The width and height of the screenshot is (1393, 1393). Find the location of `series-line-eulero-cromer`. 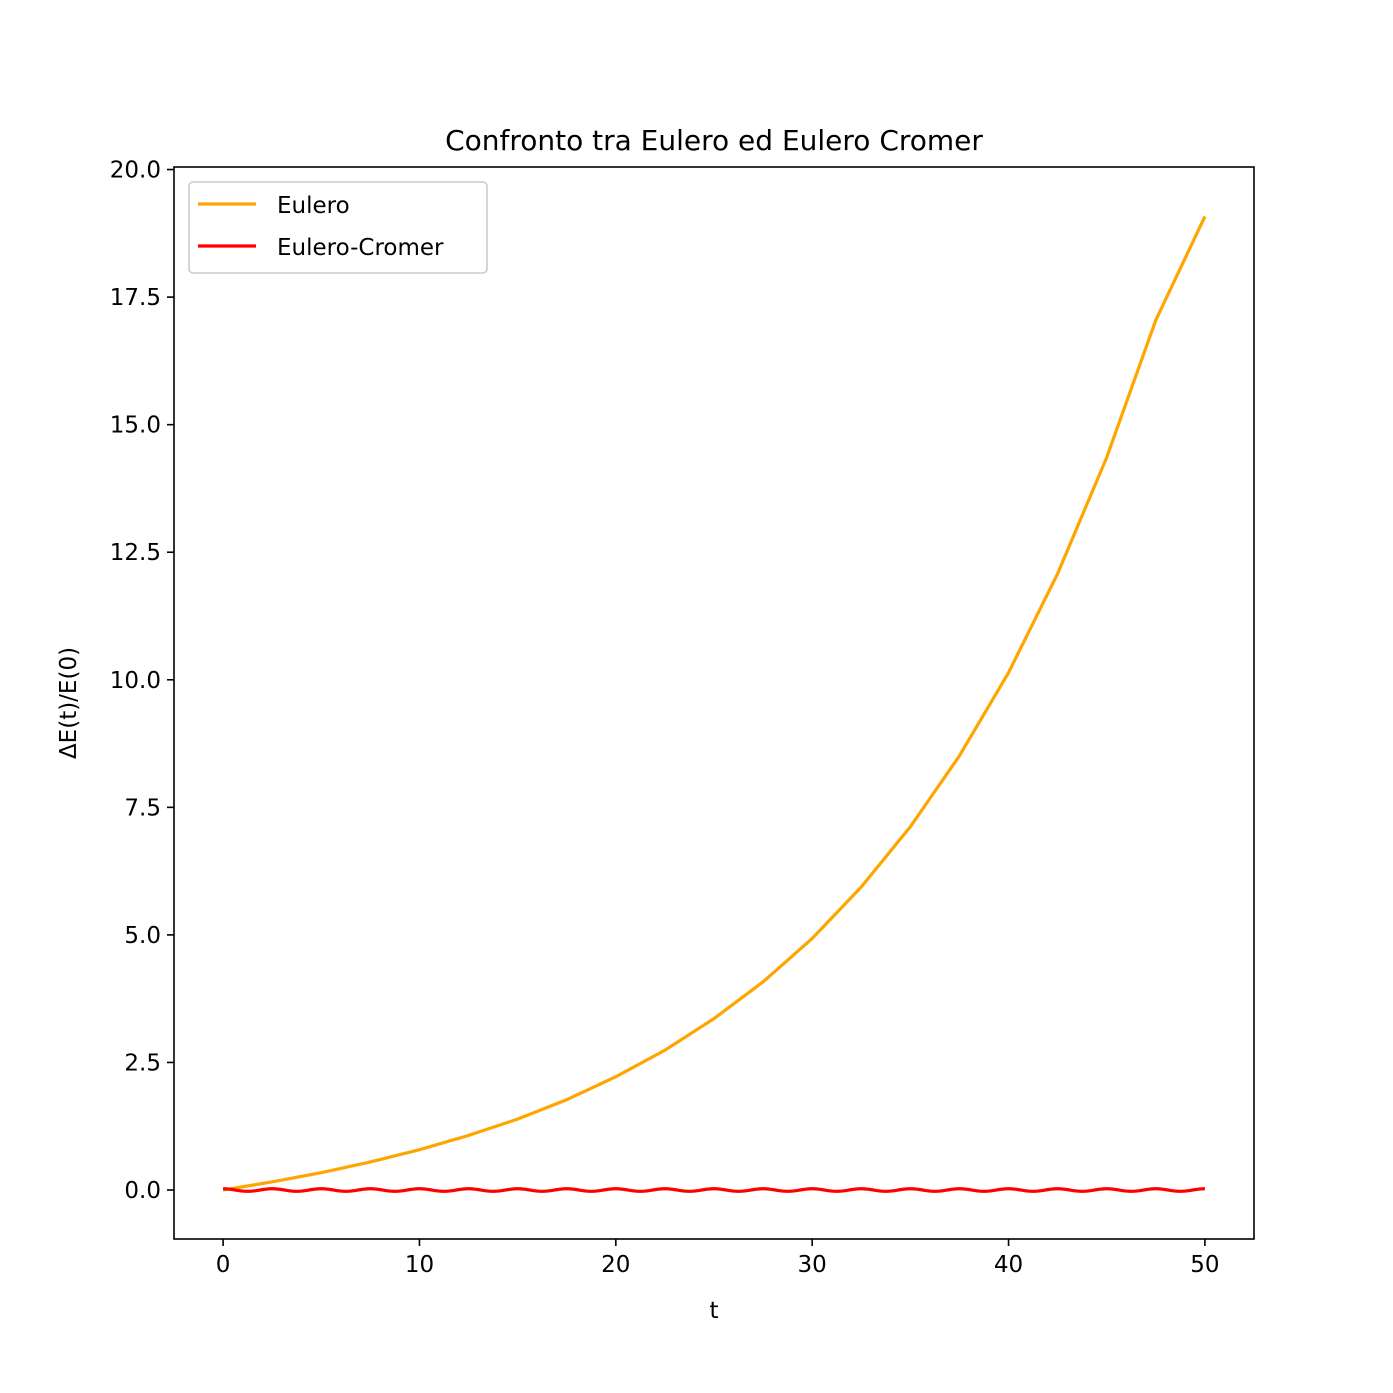

series-line-eulero-cromer is located at coordinates (714, 1190).